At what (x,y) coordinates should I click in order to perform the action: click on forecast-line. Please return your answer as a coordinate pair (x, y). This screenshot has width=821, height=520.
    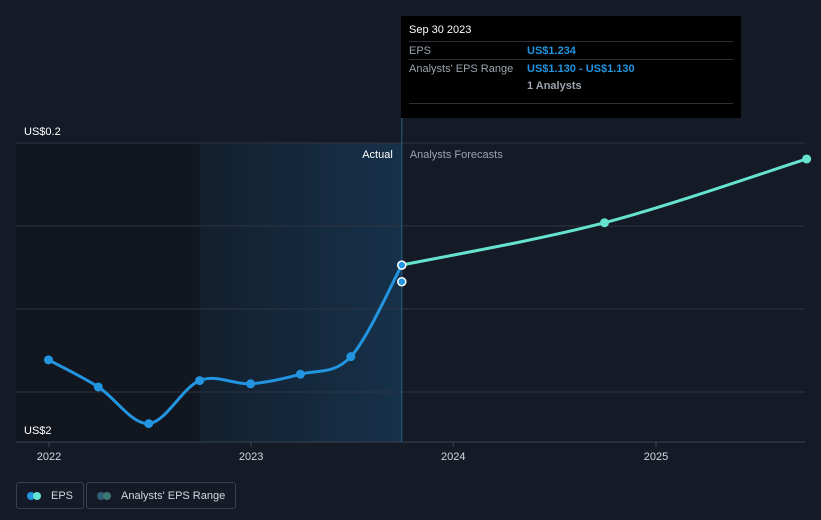
    Looking at the image, I should click on (604, 212).